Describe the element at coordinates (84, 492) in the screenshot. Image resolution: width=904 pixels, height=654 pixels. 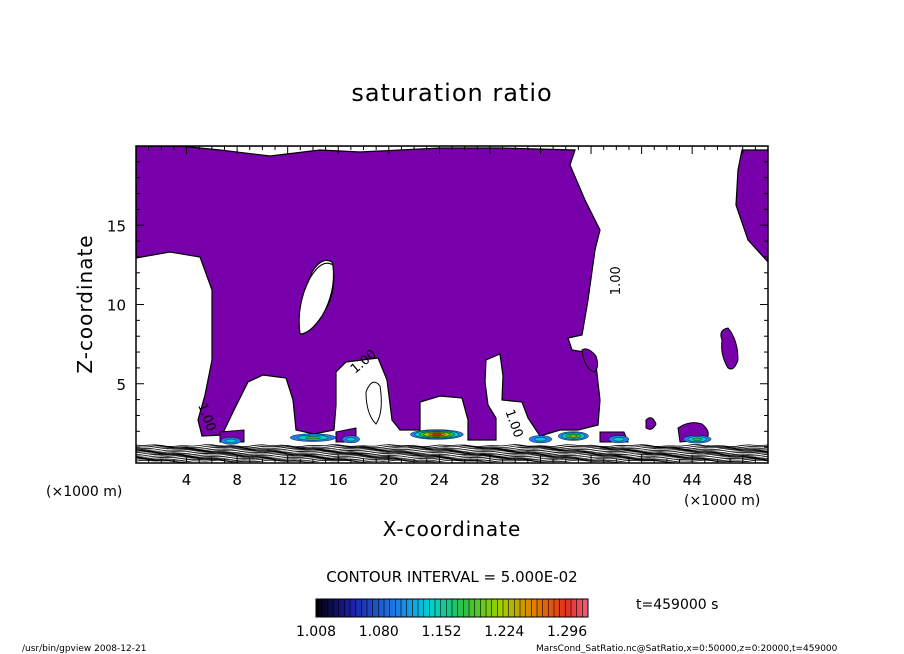
I see `x-unit-left: (×1000 m)` at that location.